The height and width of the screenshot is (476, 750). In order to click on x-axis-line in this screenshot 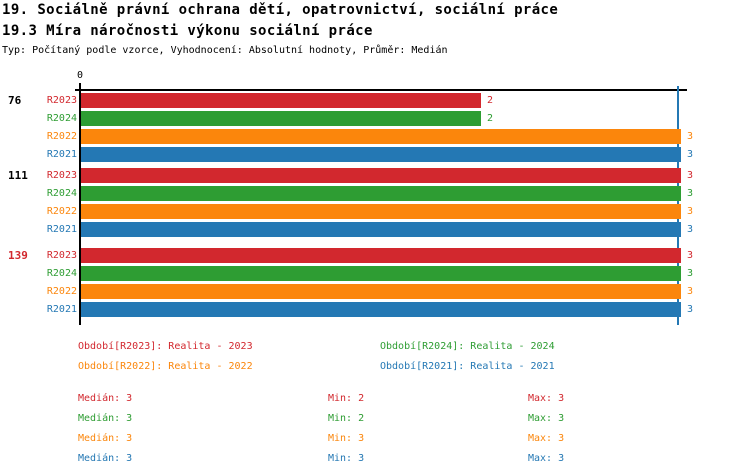, I will do `click(381, 90)`.